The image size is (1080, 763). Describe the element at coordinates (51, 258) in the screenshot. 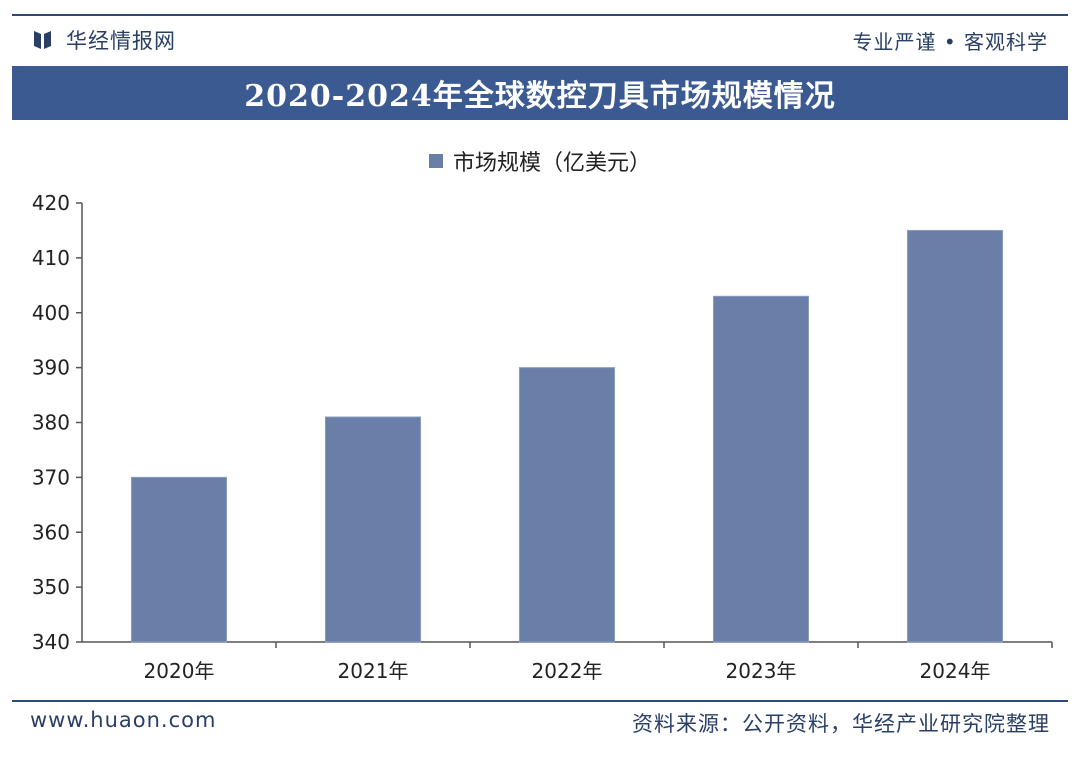

I see `y-tick-label: 410` at that location.